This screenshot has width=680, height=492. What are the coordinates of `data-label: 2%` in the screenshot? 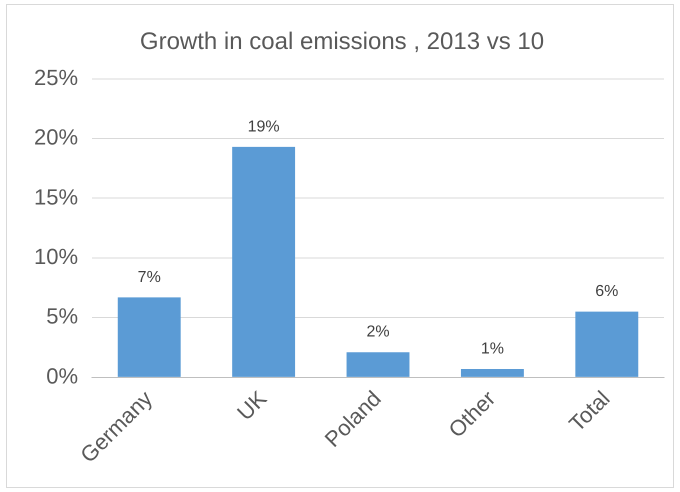 It's located at (378, 332).